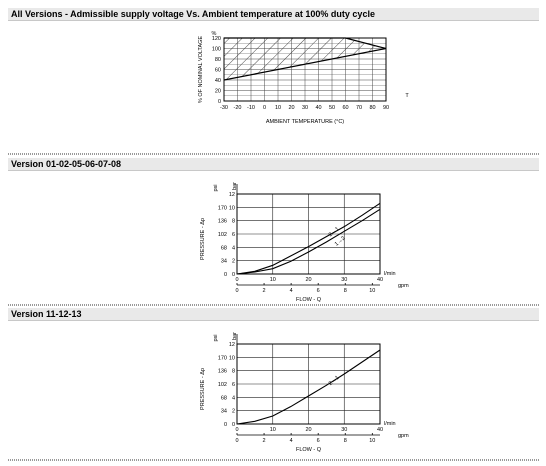 The width and height of the screenshot is (546, 466). Describe the element at coordinates (238, 108) in the screenshot. I see `x-tick-label: -20` at that location.